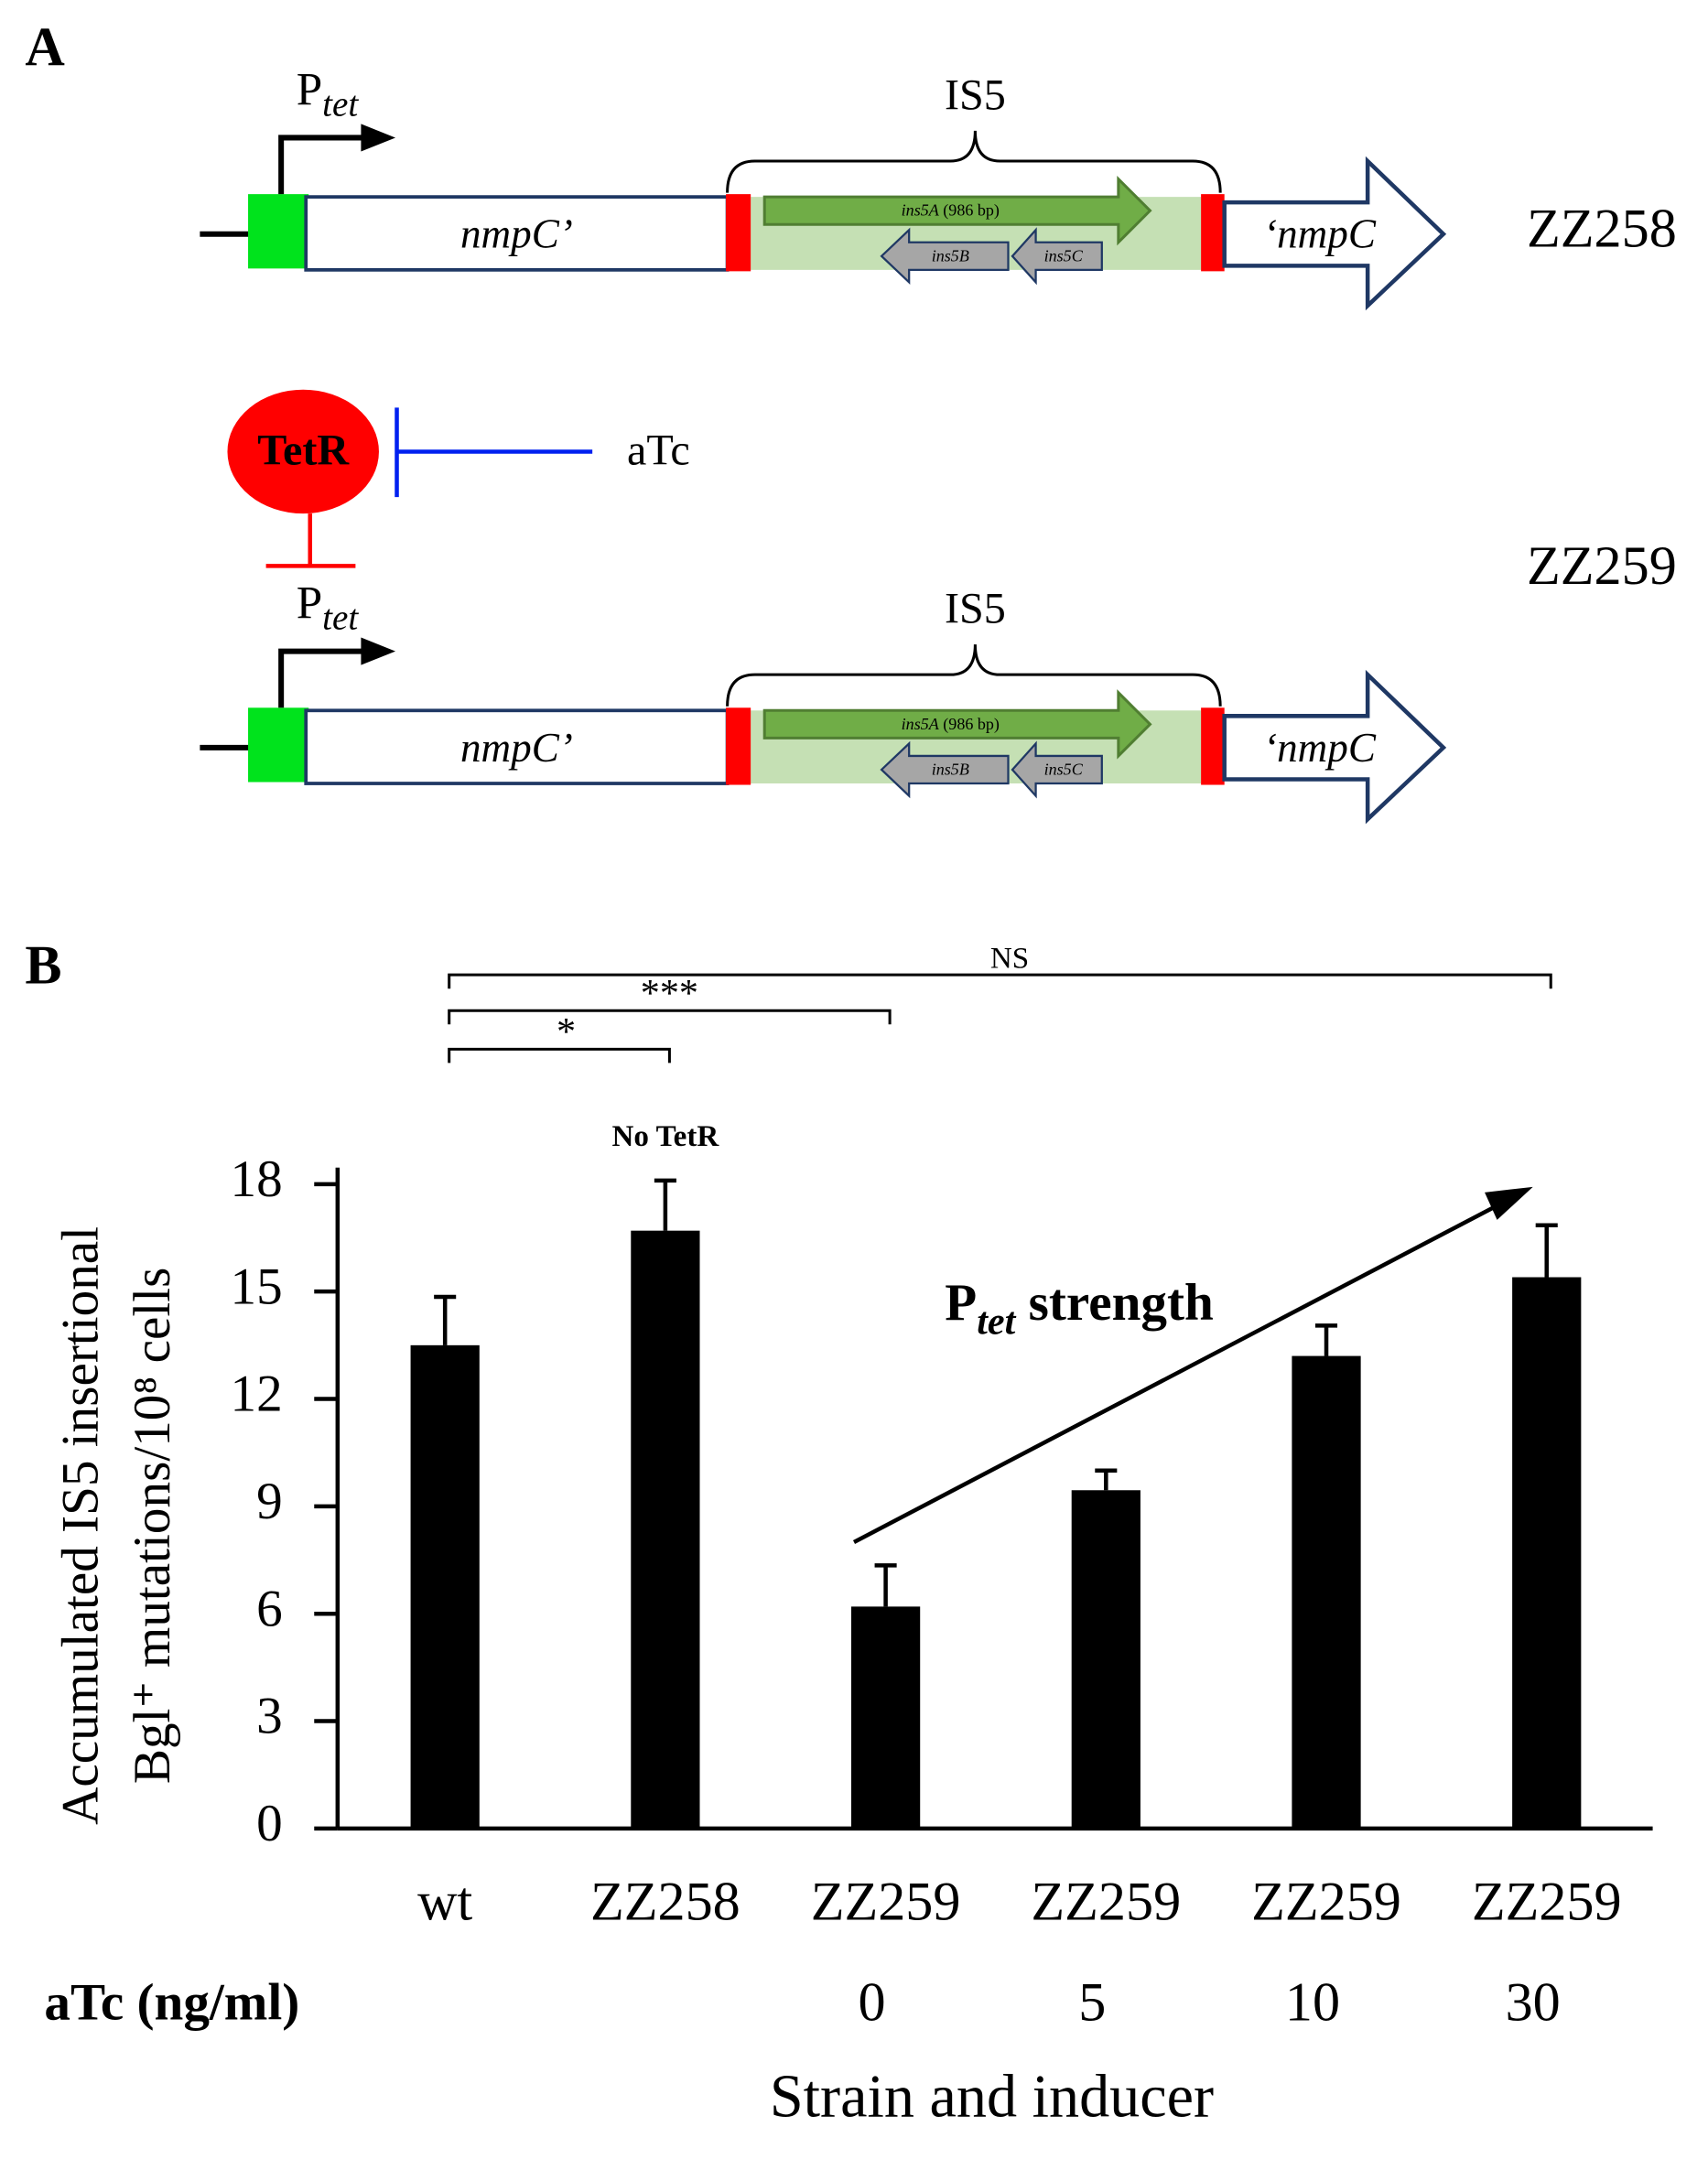  I want to click on panel-label: B, so click(43, 965).